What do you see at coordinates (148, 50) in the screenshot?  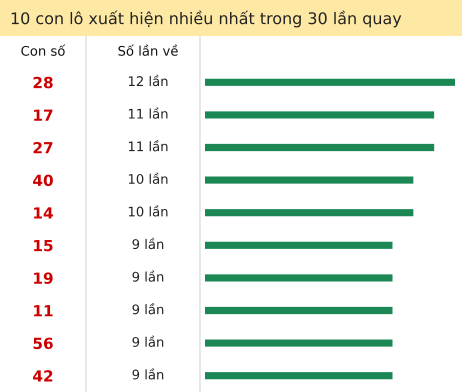 I see `text: Số lần về` at bounding box center [148, 50].